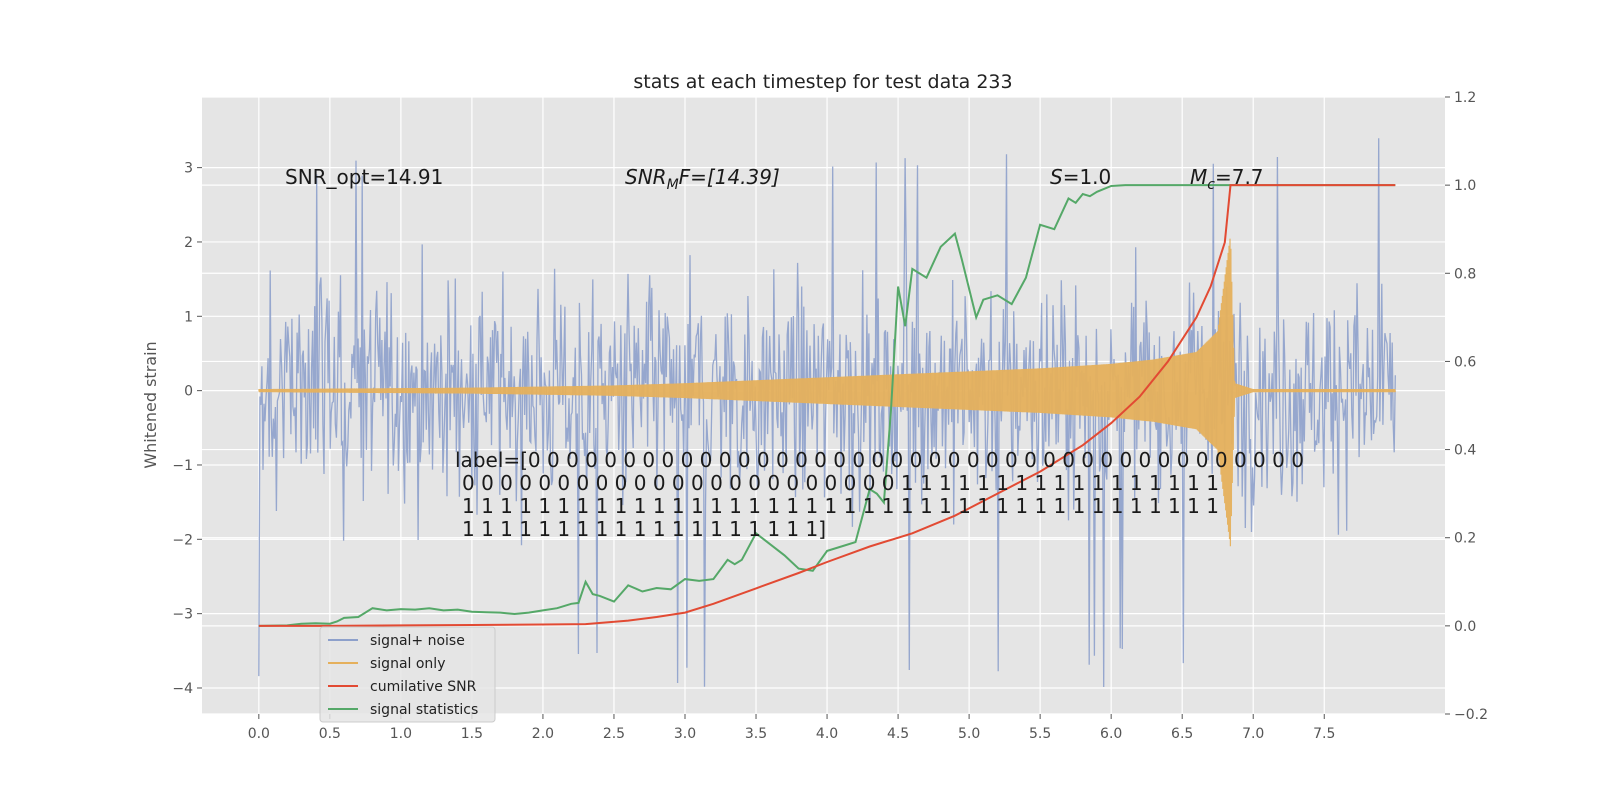 This screenshot has width=1600, height=800. I want to click on y2-tick-label-2: 0.8, so click(1465, 274).